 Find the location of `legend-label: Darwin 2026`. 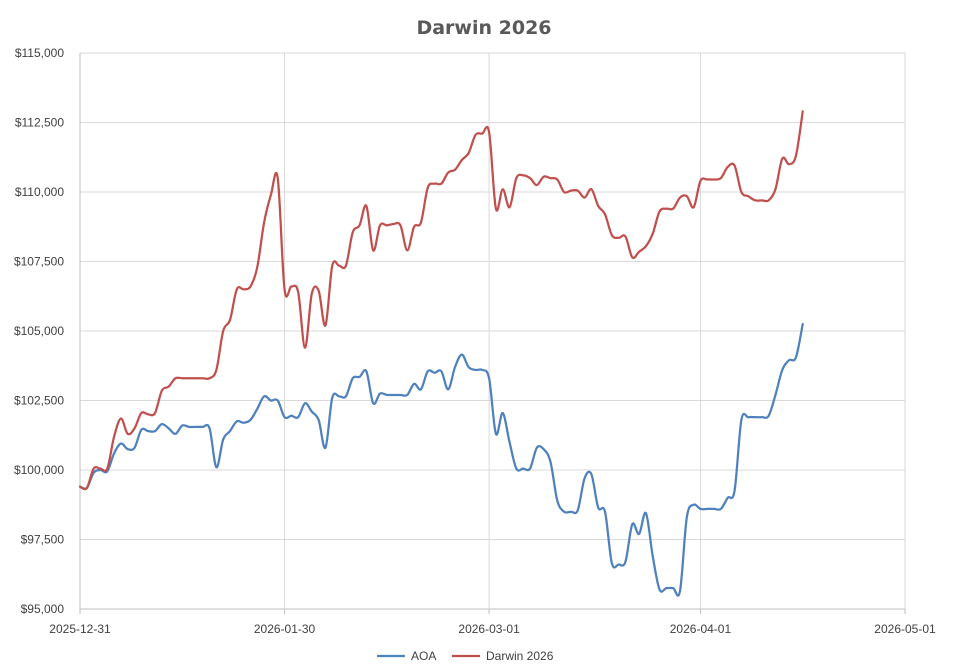

legend-label: Darwin 2026 is located at coordinates (520, 656).